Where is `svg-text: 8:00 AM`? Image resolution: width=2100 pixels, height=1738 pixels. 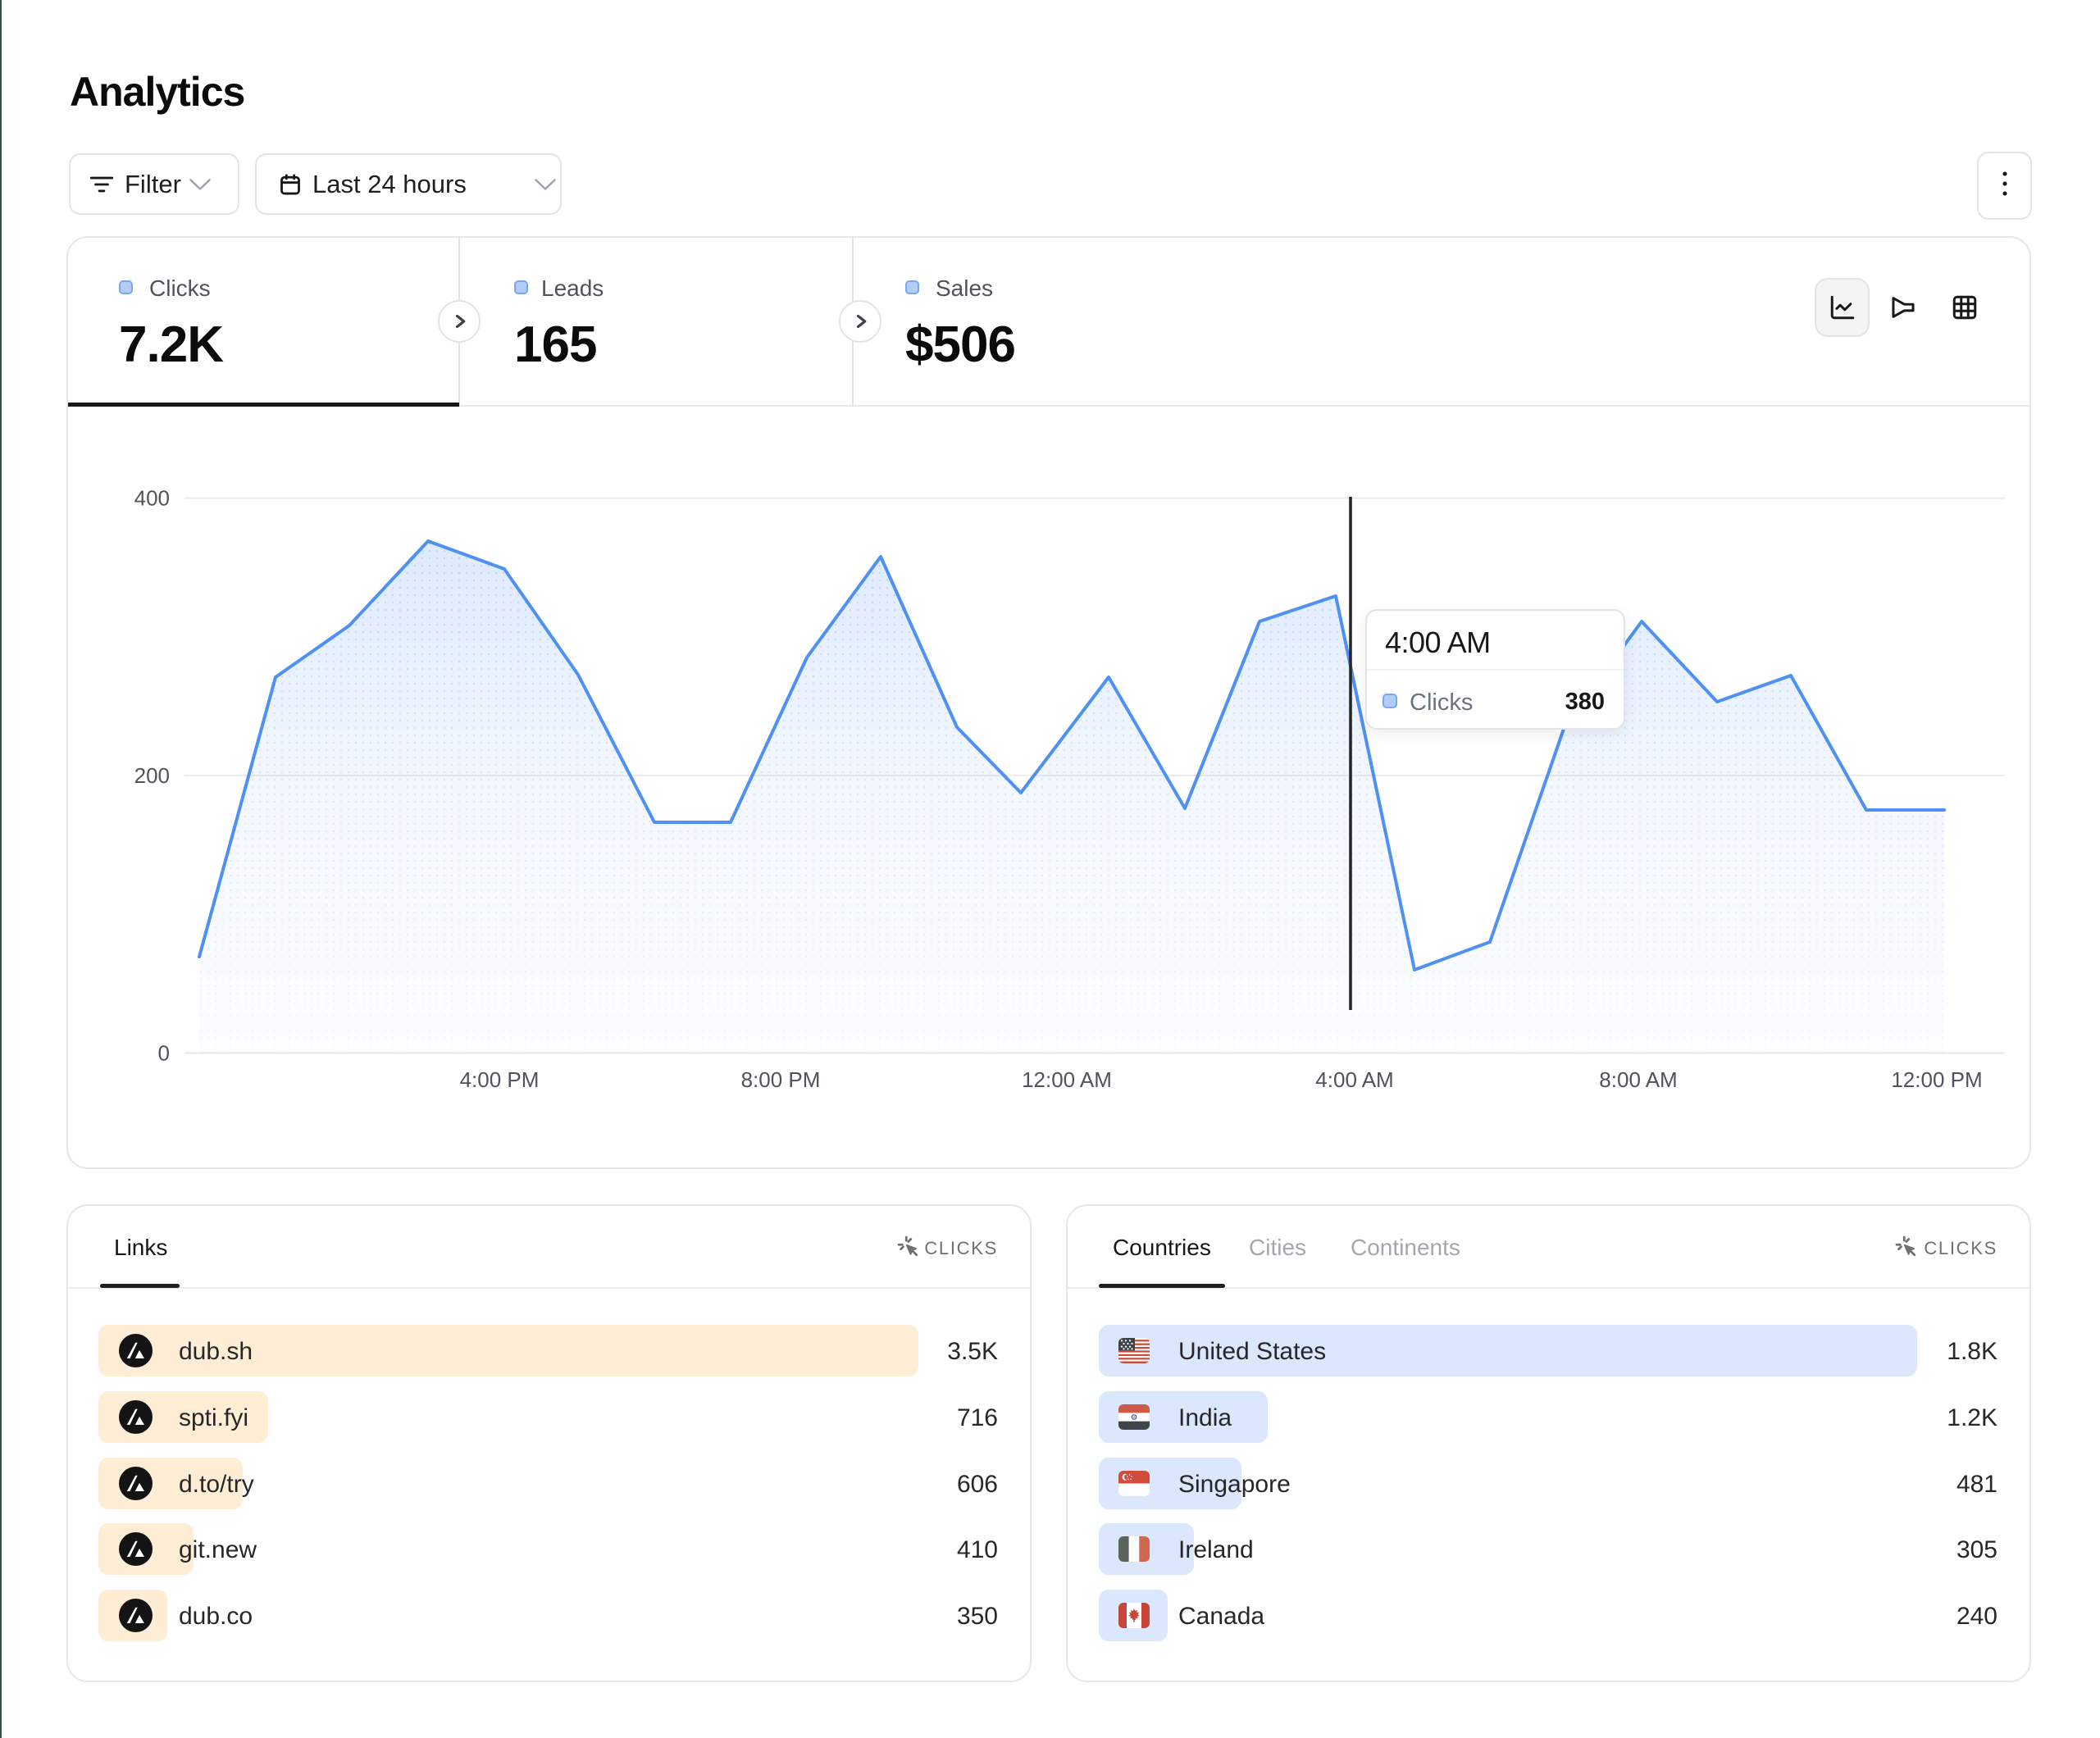
svg-text: 8:00 AM is located at coordinates (1638, 1079).